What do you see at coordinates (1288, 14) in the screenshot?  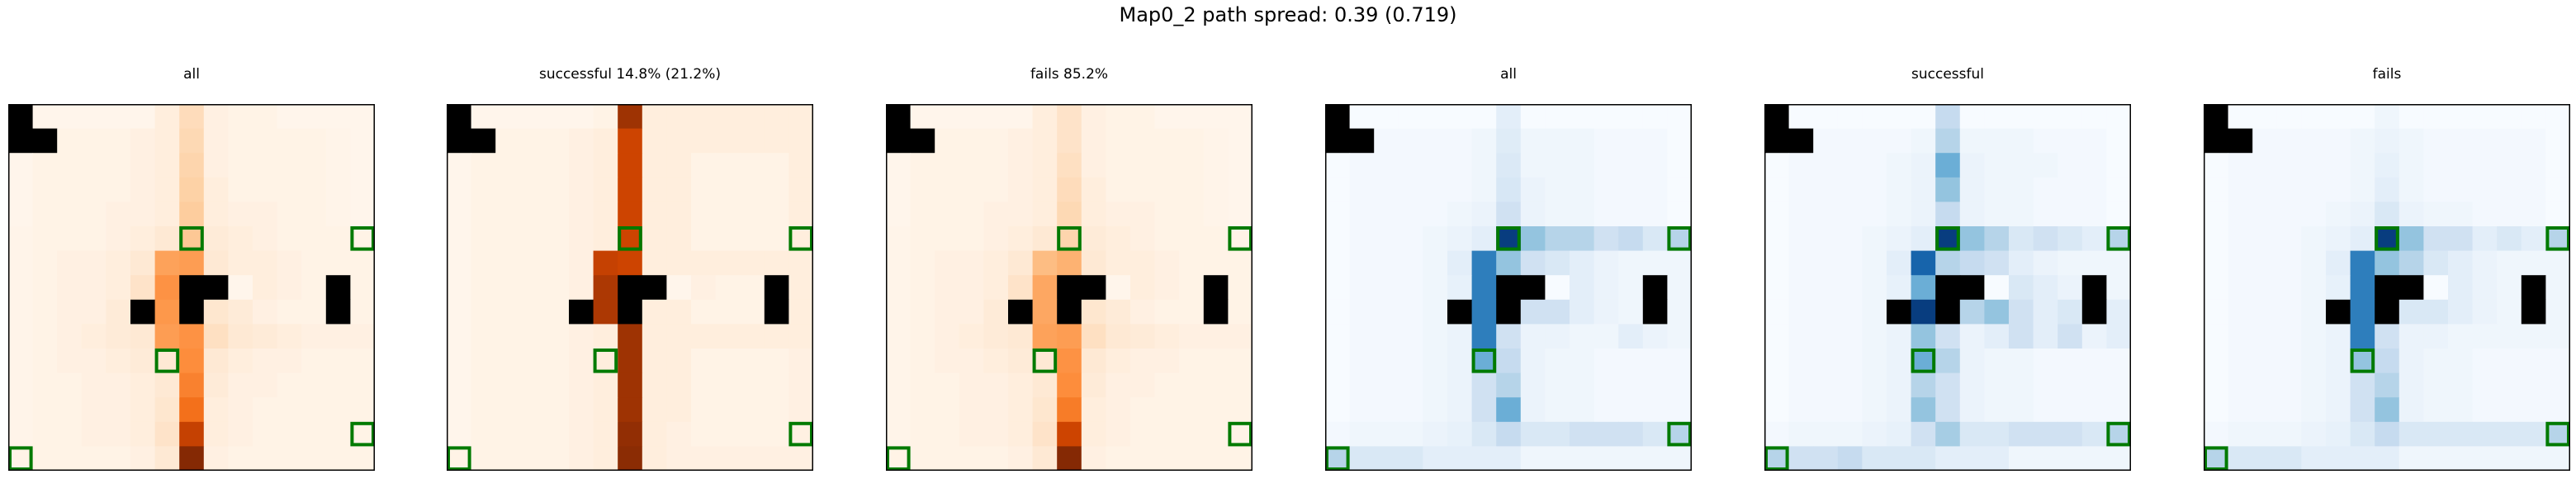 I see `figure-title: Map0_2 path spread: 0.39 (0.719)` at bounding box center [1288, 14].